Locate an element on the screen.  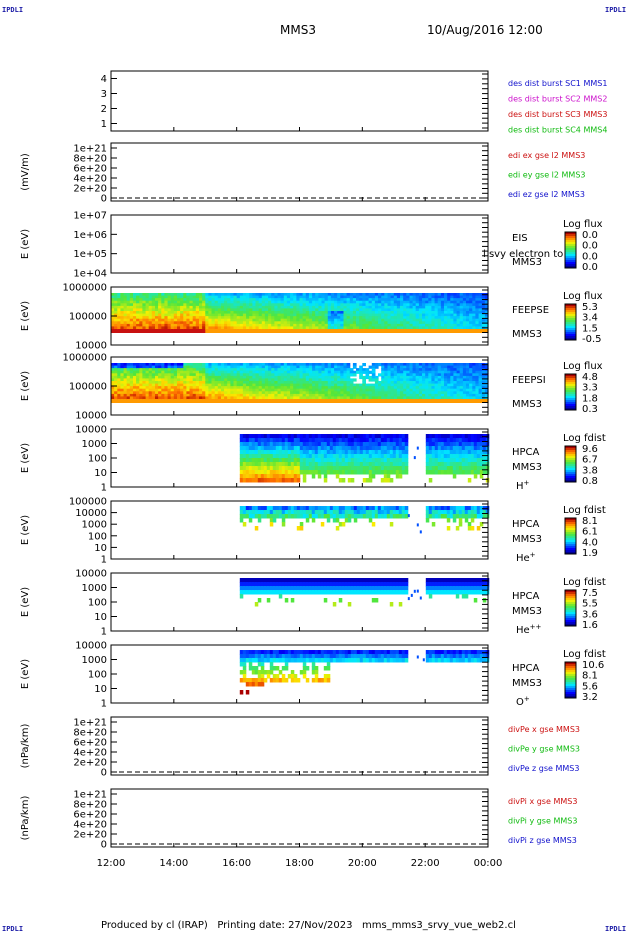
datetime-title: 10/Aug/2016 12:00 is located at coordinates (485, 30).